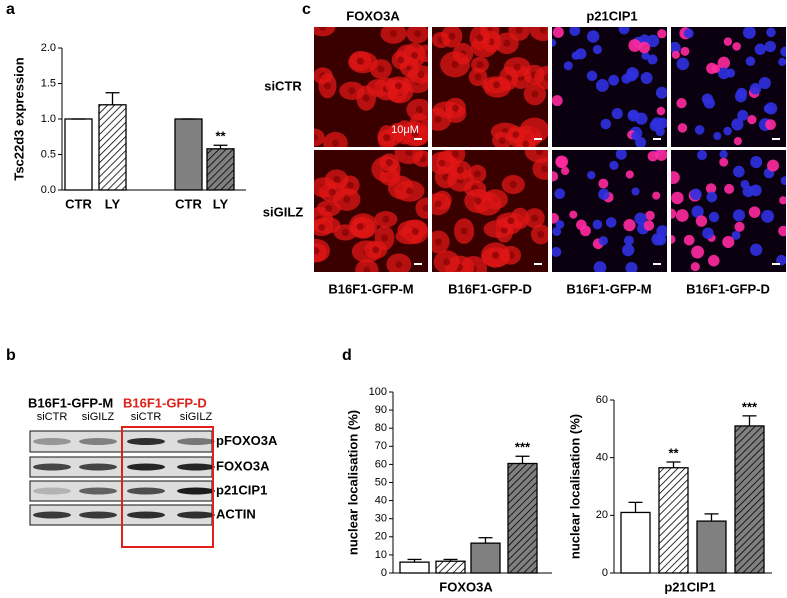 This screenshot has width=787, height=598. Describe the element at coordinates (602, 515) in the screenshot. I see `y-tick-label: 20` at that location.